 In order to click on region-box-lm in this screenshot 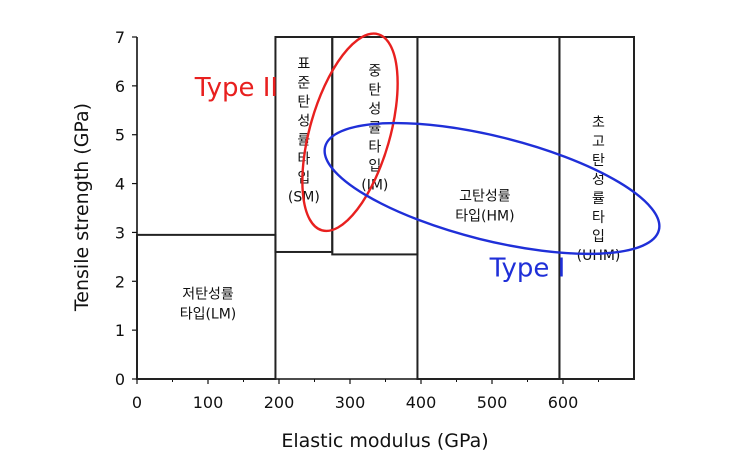, I will do `click(206, 306)`.